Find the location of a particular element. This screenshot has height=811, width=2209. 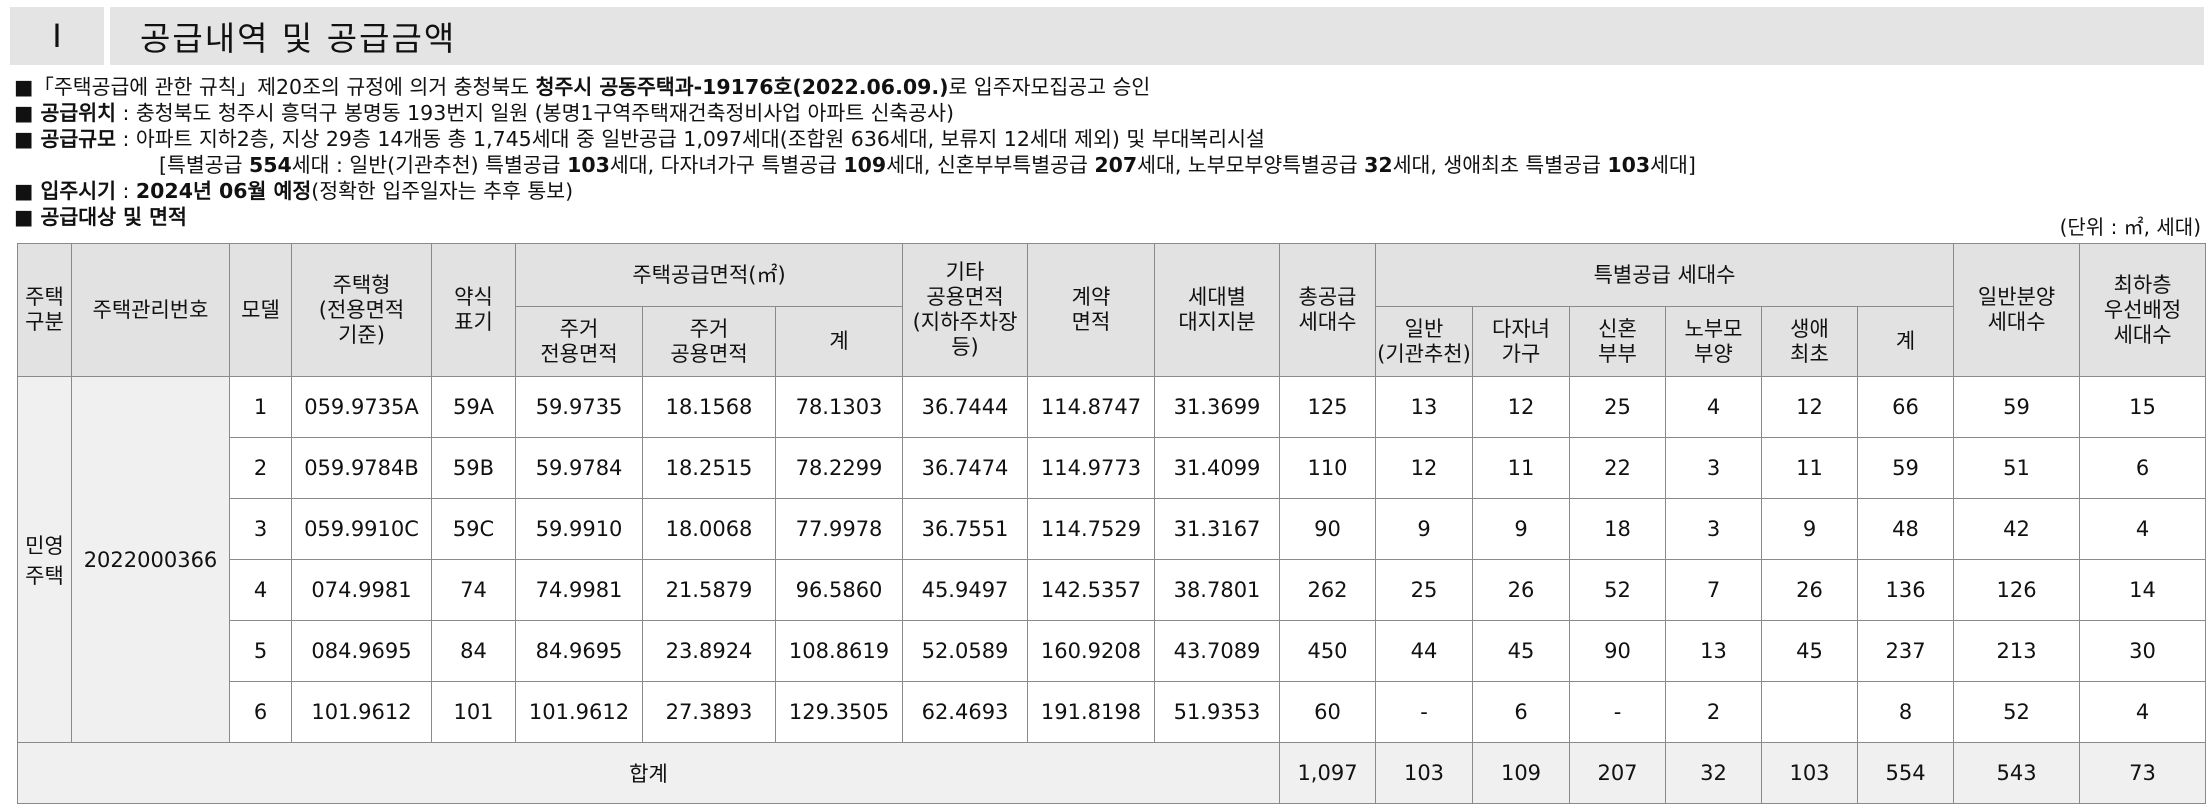

table-cell: 074.9981 is located at coordinates (361, 590).